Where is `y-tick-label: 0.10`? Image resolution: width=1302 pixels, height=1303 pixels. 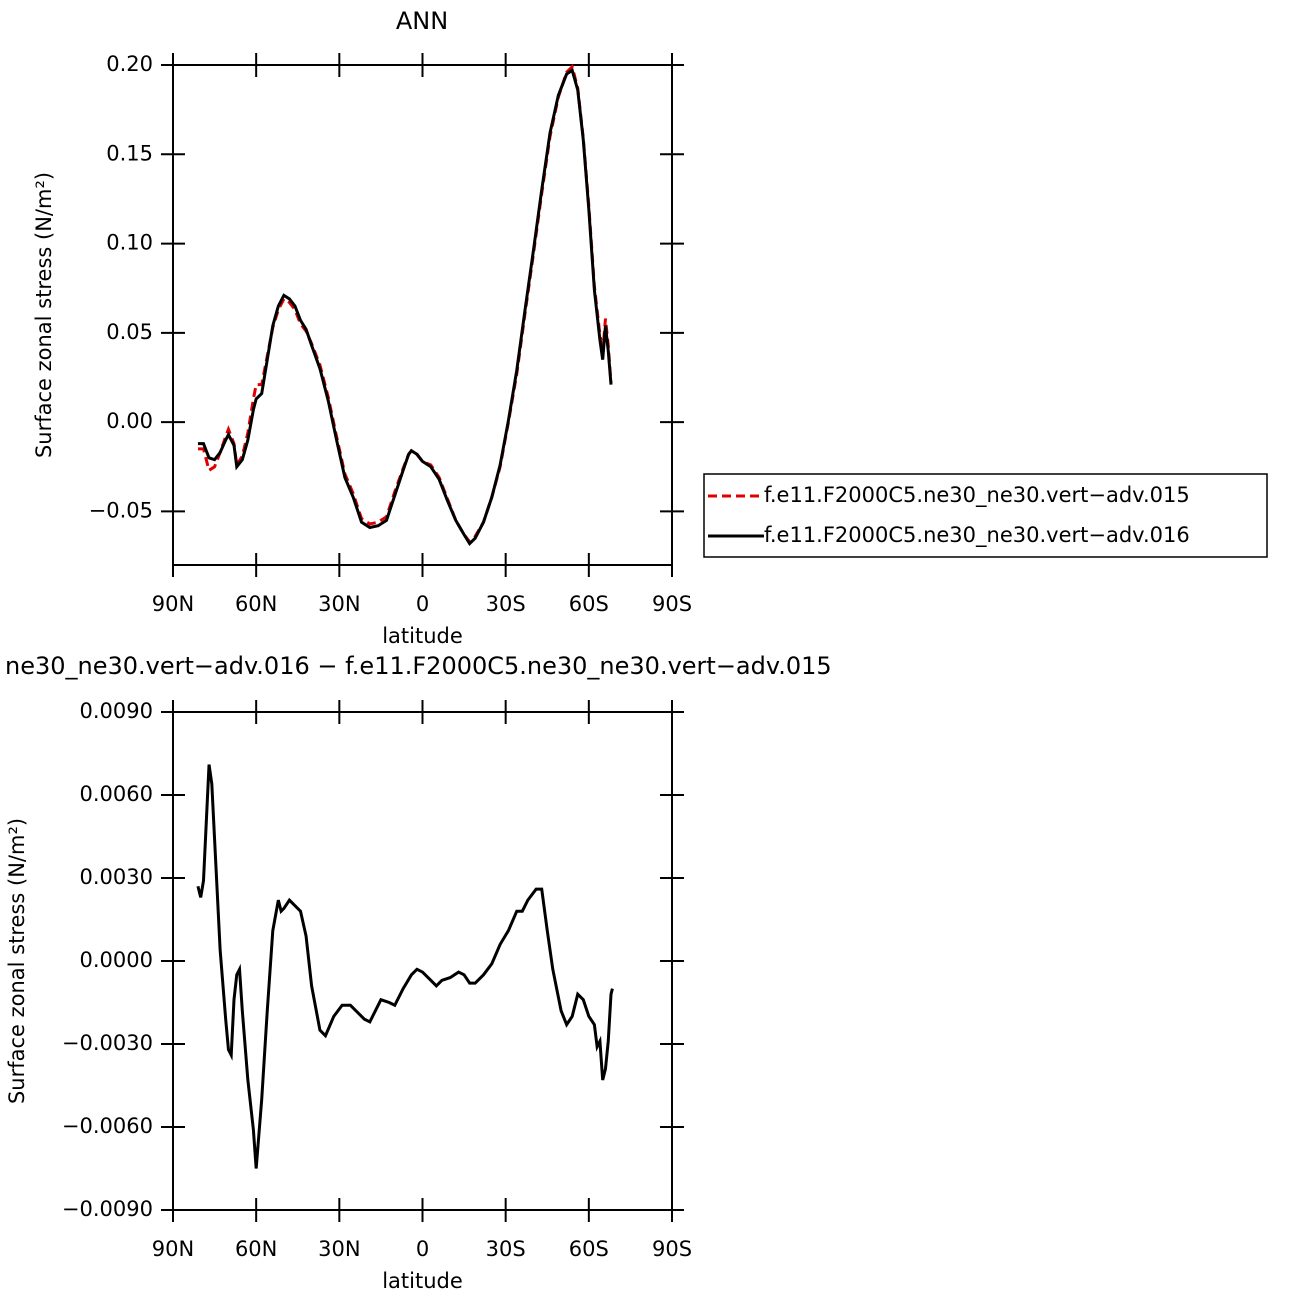
y-tick-label: 0.10 is located at coordinates (129, 243).